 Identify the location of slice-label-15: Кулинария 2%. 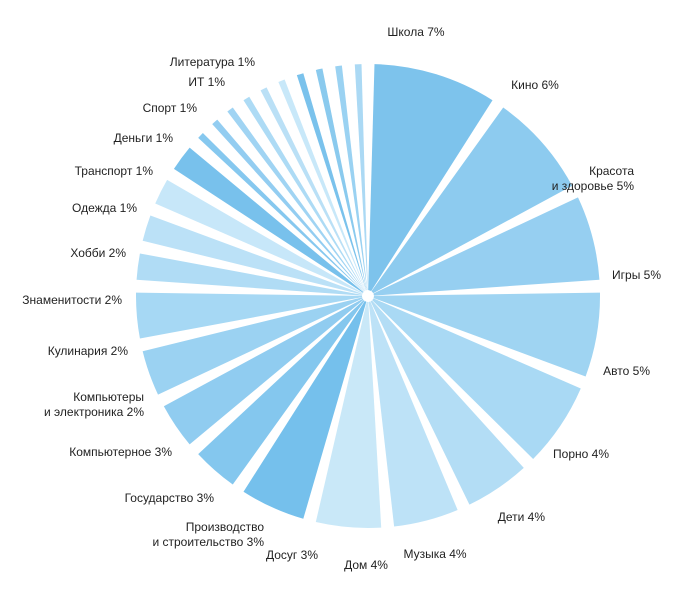
(88, 351).